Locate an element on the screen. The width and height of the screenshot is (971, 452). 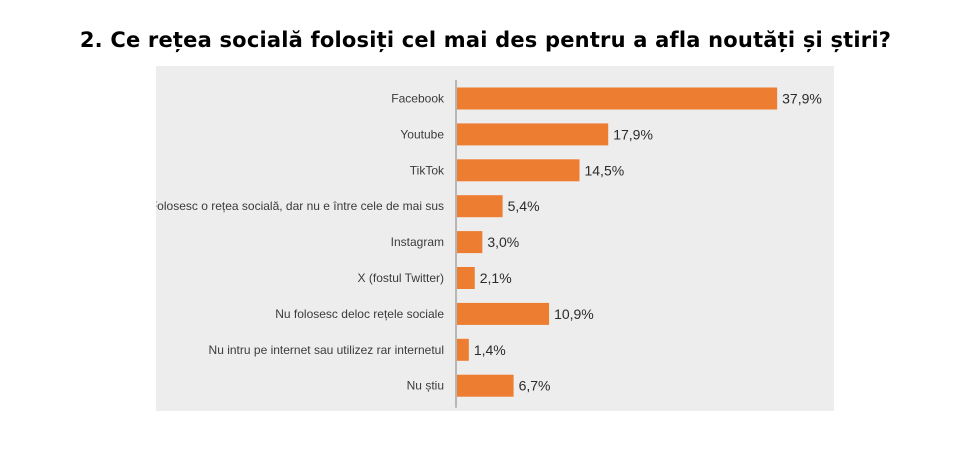
category-label: Instagram is located at coordinates (417, 242).